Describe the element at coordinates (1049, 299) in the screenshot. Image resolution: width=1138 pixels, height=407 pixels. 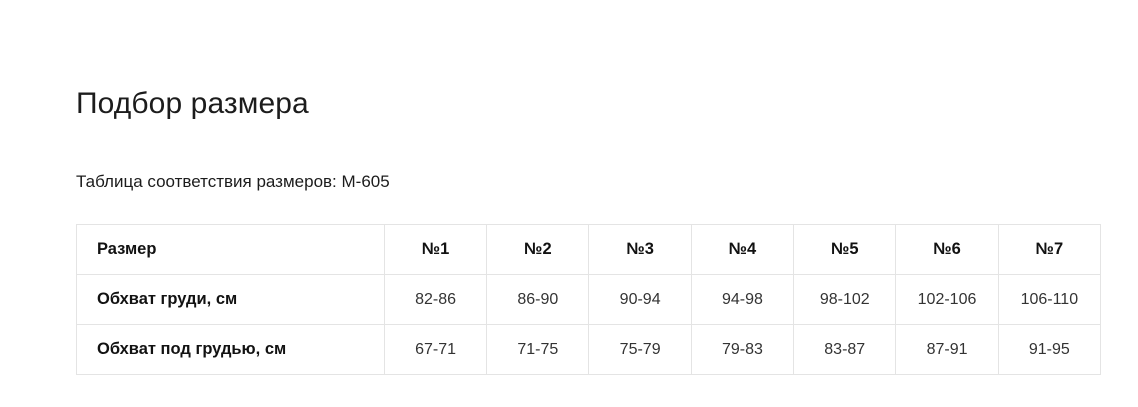
I see `cell-chest-7: 106-110` at that location.